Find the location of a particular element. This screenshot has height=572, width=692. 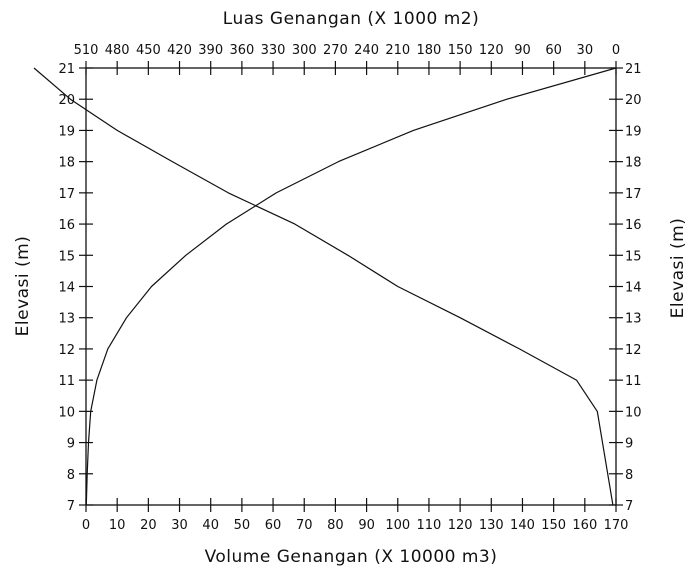

bottom-tick-label: 150 is located at coordinates (553, 525).